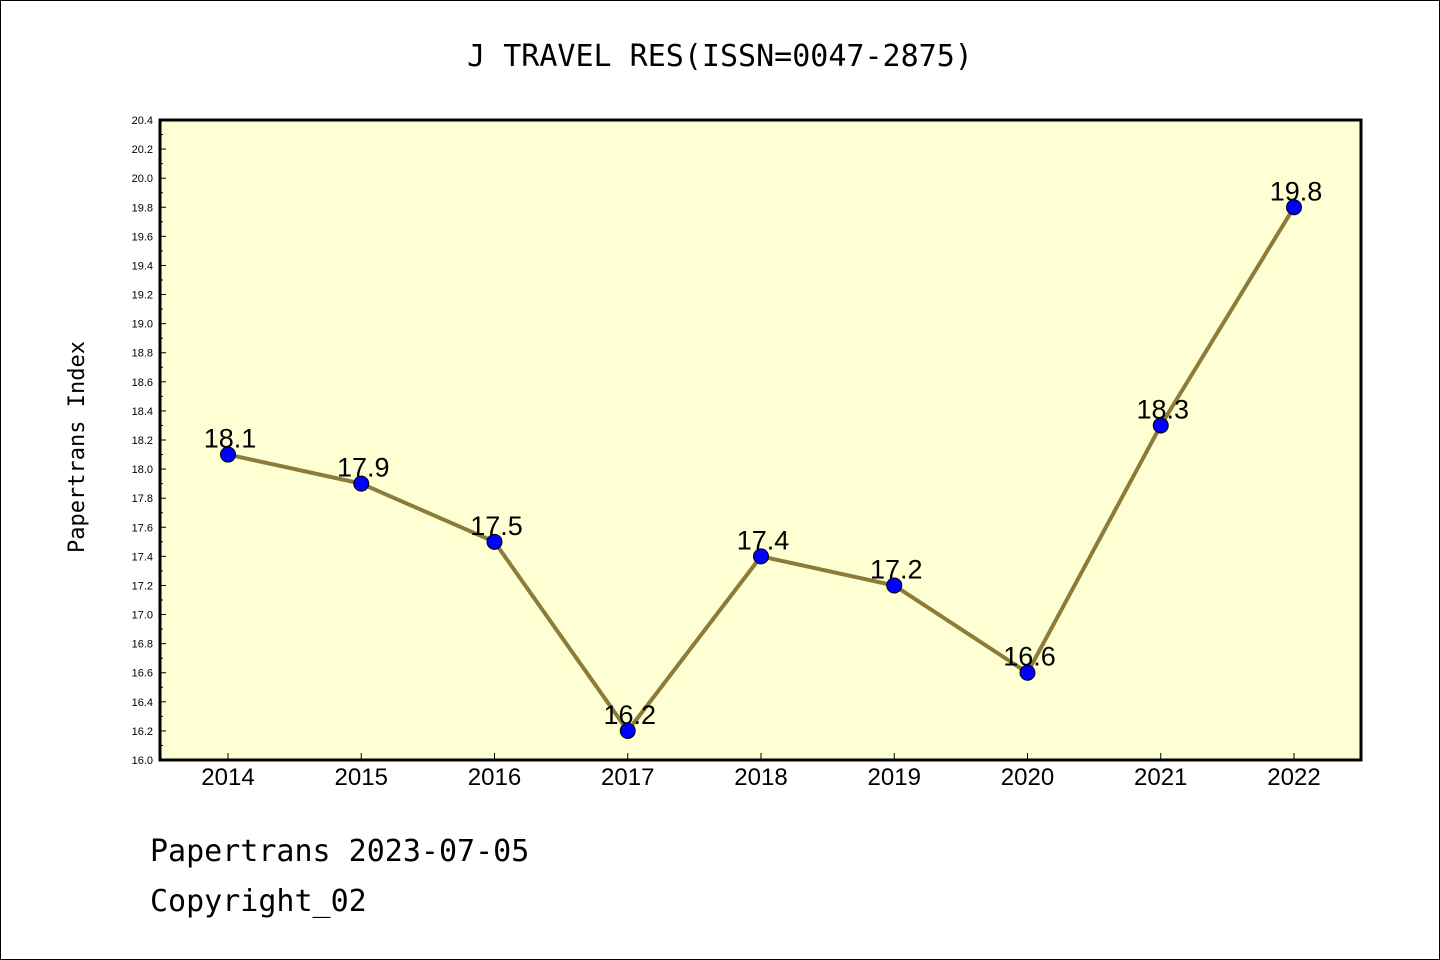 The width and height of the screenshot is (1440, 960). Describe the element at coordinates (720, 56) in the screenshot. I see `chart-title: J TRAVEL RES(ISSN=0047-2875)` at that location.